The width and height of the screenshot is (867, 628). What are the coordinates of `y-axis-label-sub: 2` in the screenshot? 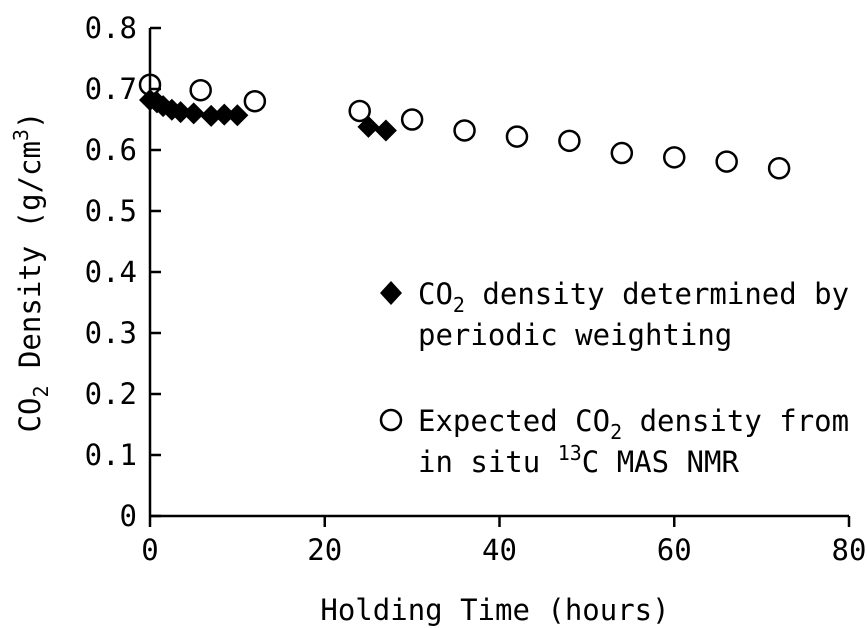 It's located at (41, 391).